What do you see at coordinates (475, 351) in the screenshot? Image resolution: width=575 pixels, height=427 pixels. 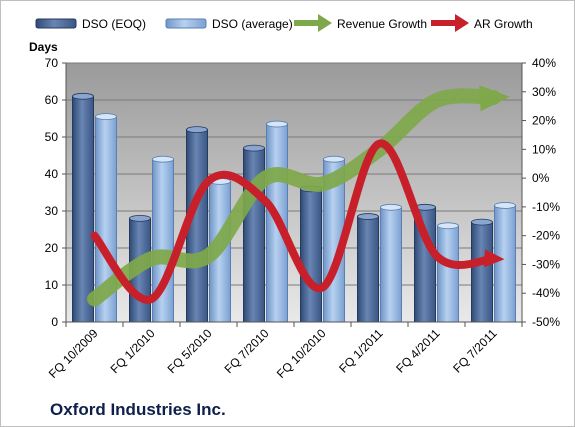 I see `x-tick-label: FQ 7/2011` at bounding box center [475, 351].